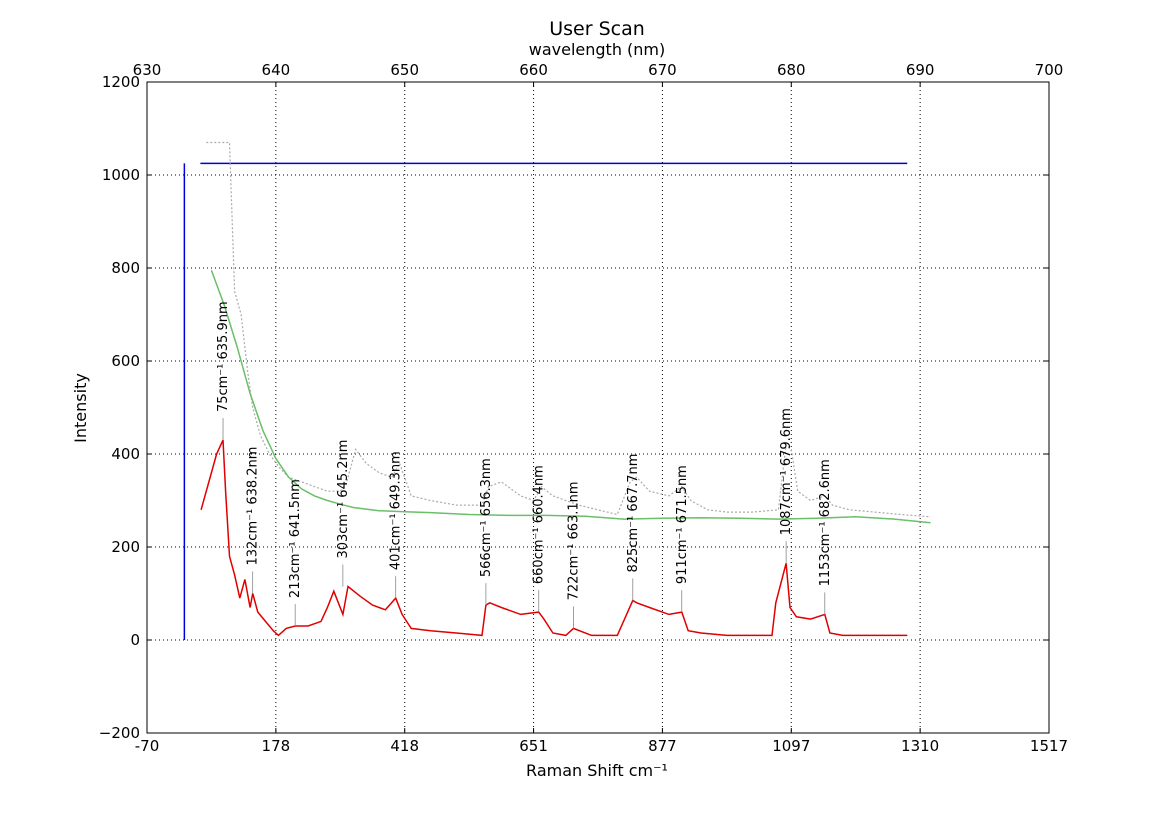 This screenshot has height=819, width=1165. Describe the element at coordinates (253, 506) in the screenshot. I see `peak-label: 132cm⁻¹ 638.2nm` at that location.